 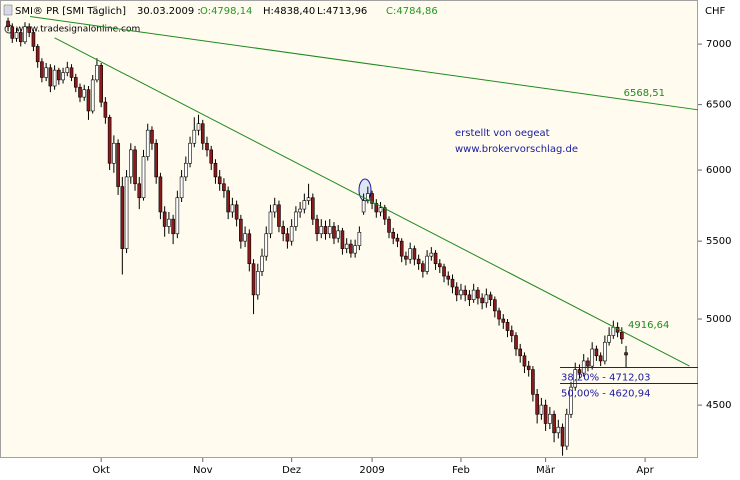 I want to click on x-tick-label: 2009, so click(x=371, y=470).